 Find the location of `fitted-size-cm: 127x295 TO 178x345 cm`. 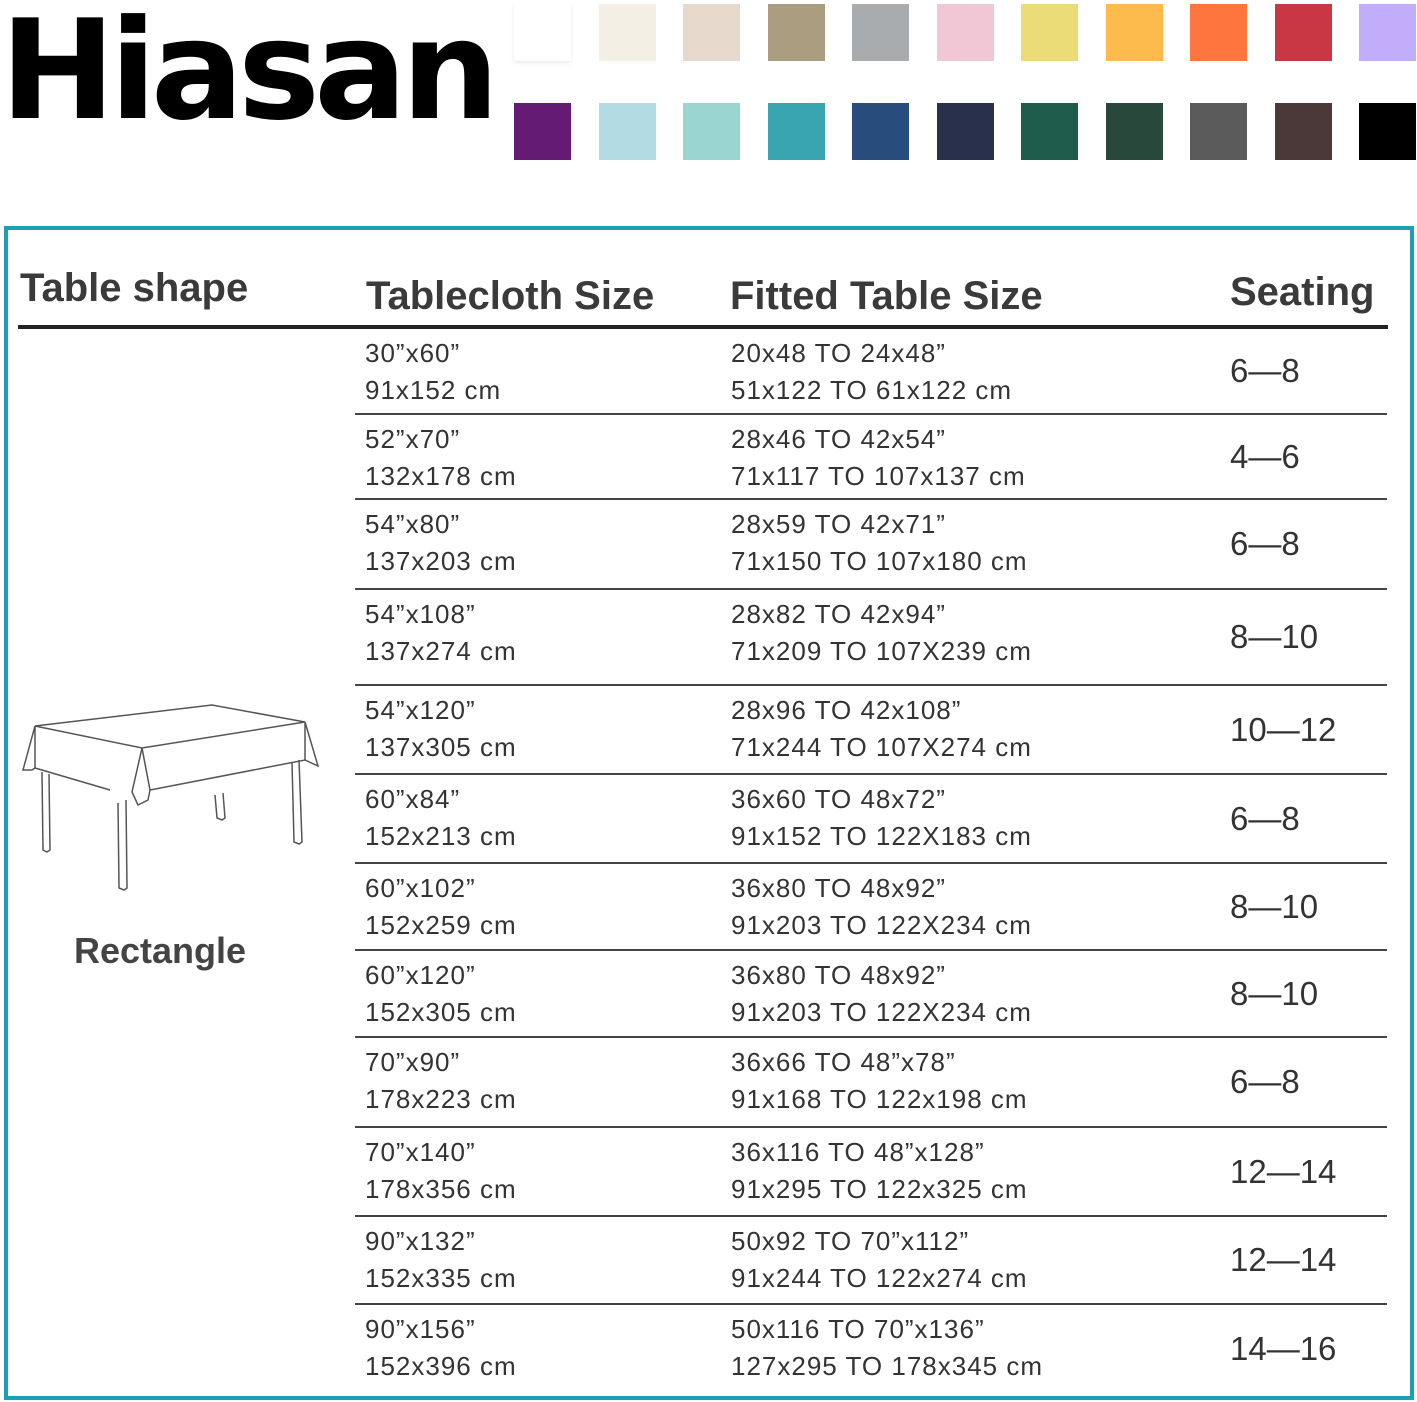

fitted-size-cm: 127x295 TO 178x345 cm is located at coordinates (887, 1366).